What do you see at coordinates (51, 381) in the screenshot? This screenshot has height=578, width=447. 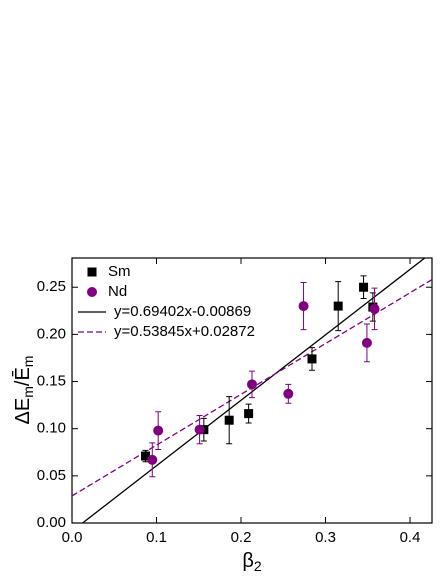 I see `y-tick-label: 0.15` at bounding box center [51, 381].